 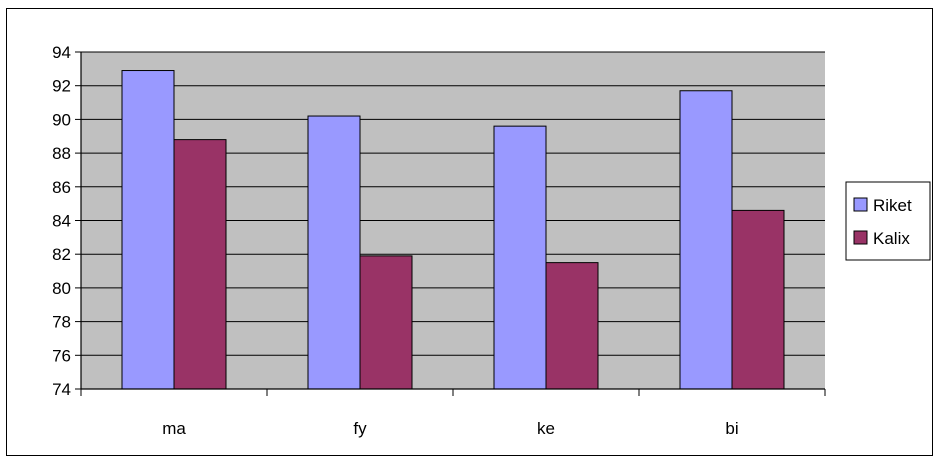 I want to click on y-tick-label: 86, so click(x=61, y=187).